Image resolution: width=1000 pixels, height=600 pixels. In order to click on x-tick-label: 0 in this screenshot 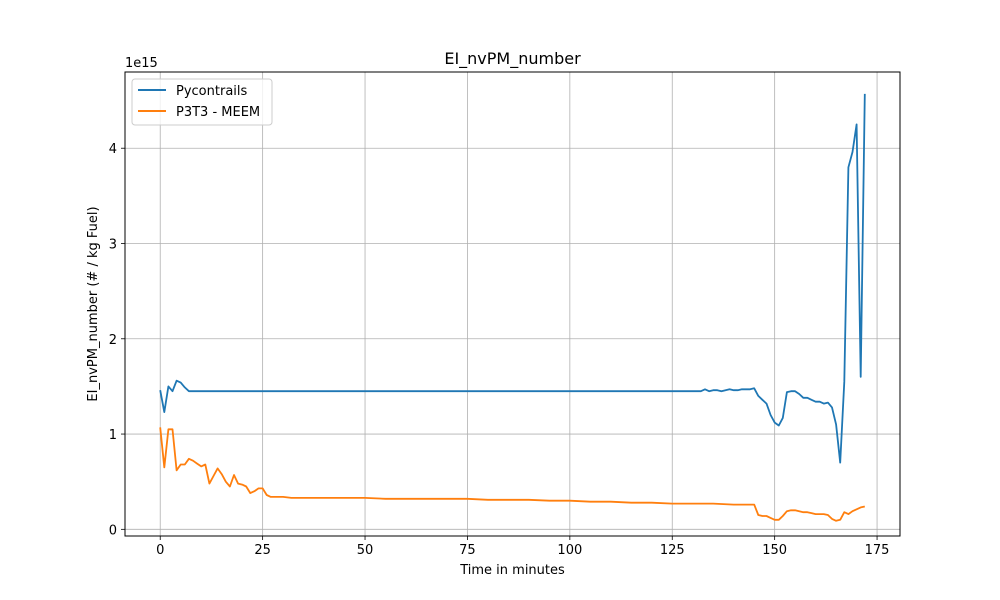, I will do `click(160, 550)`.